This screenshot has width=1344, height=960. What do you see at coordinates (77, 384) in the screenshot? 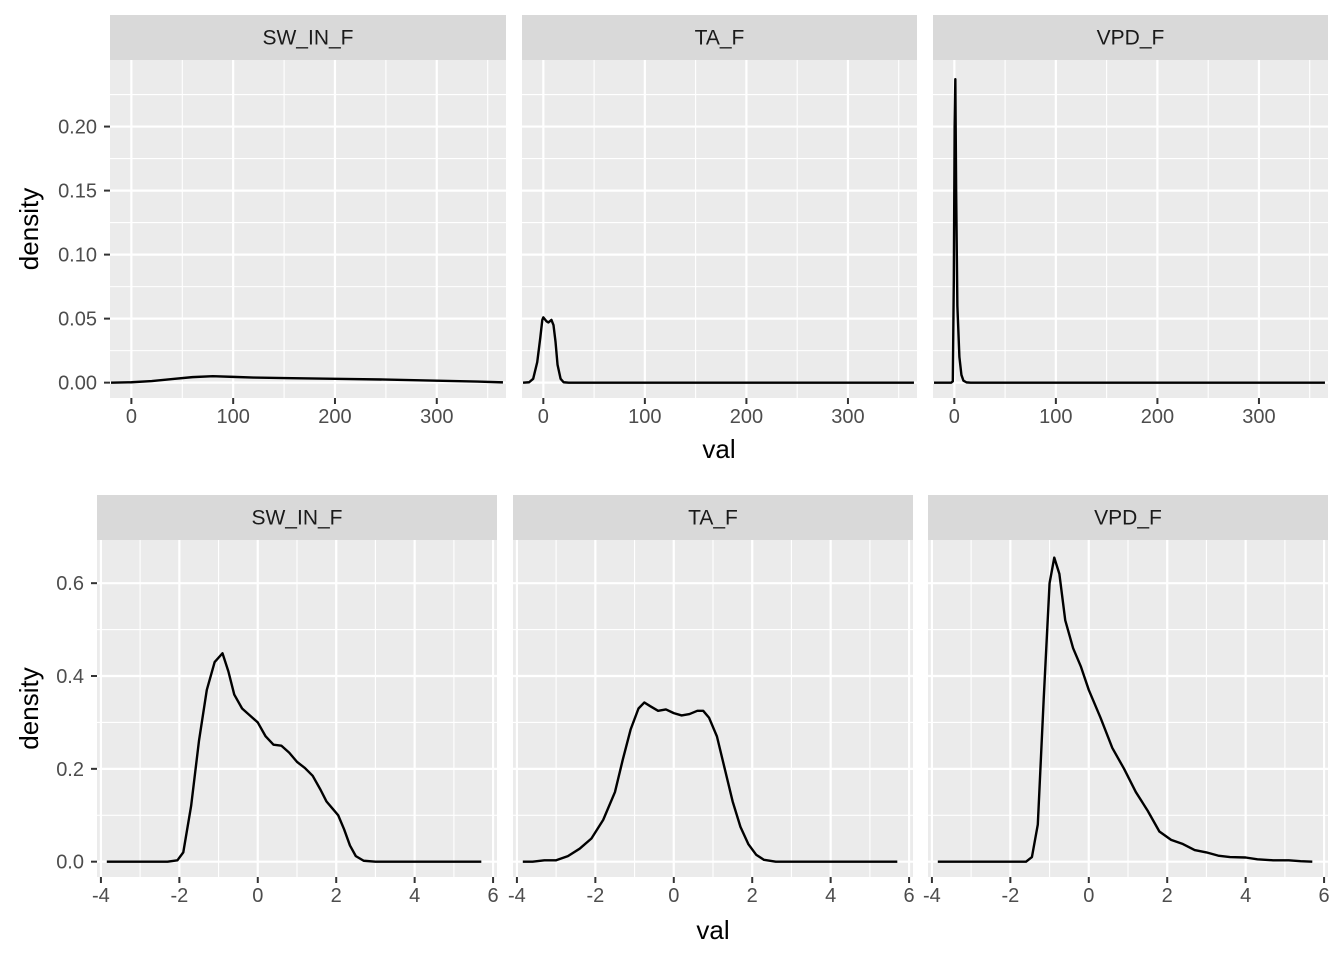
I see `y-tick-label: 0.00` at bounding box center [77, 384].